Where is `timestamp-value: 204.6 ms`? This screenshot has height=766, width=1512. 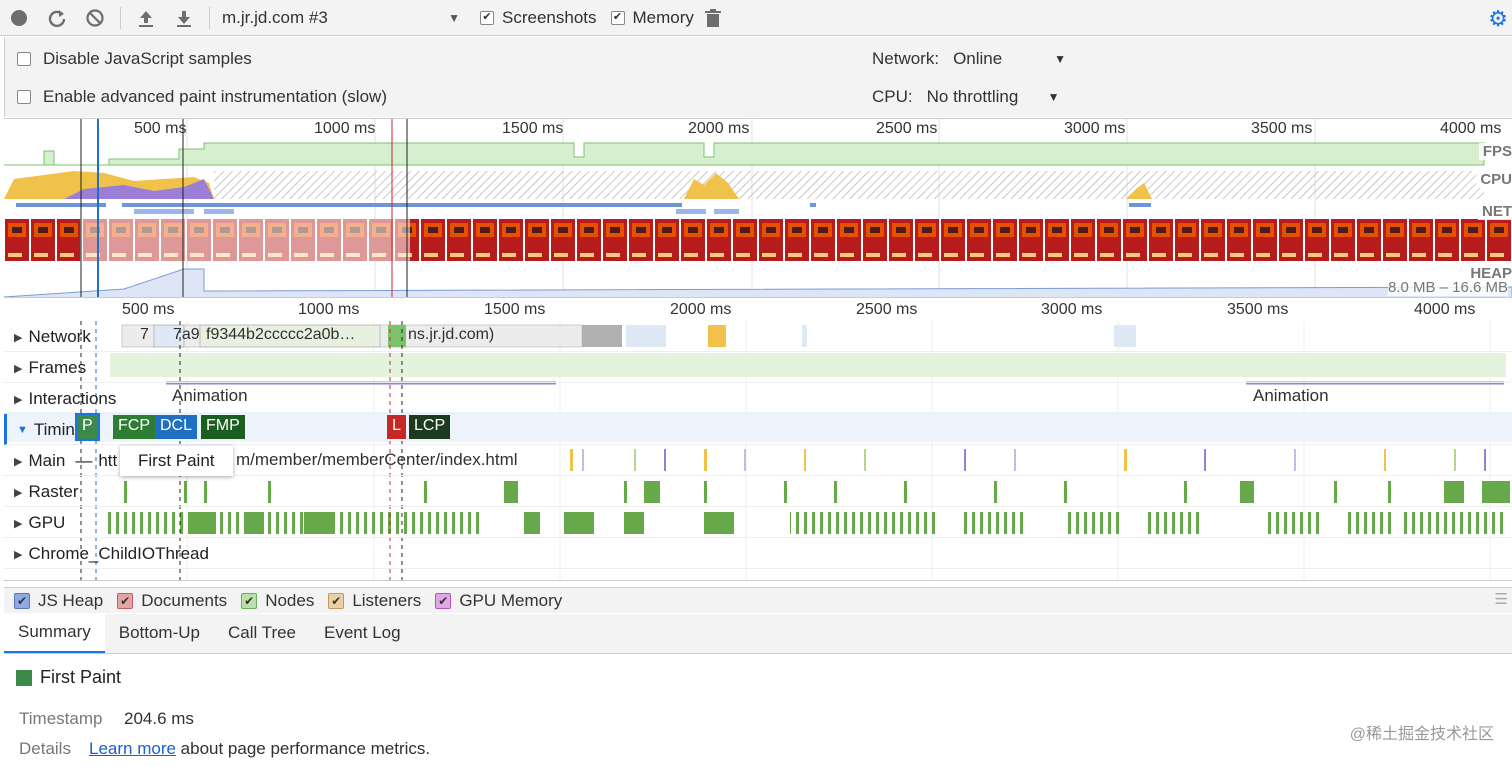
timestamp-value: 204.6 ms is located at coordinates (159, 718).